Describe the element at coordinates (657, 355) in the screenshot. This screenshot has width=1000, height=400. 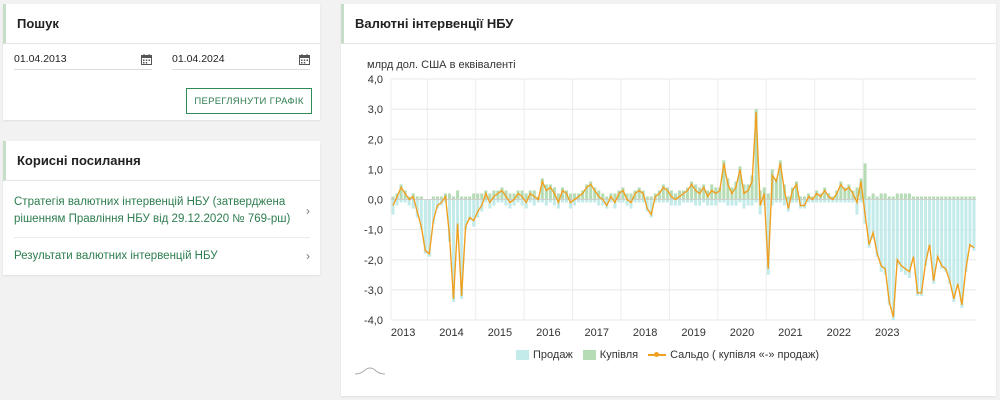
I see `legend-swatch-saldo` at that location.